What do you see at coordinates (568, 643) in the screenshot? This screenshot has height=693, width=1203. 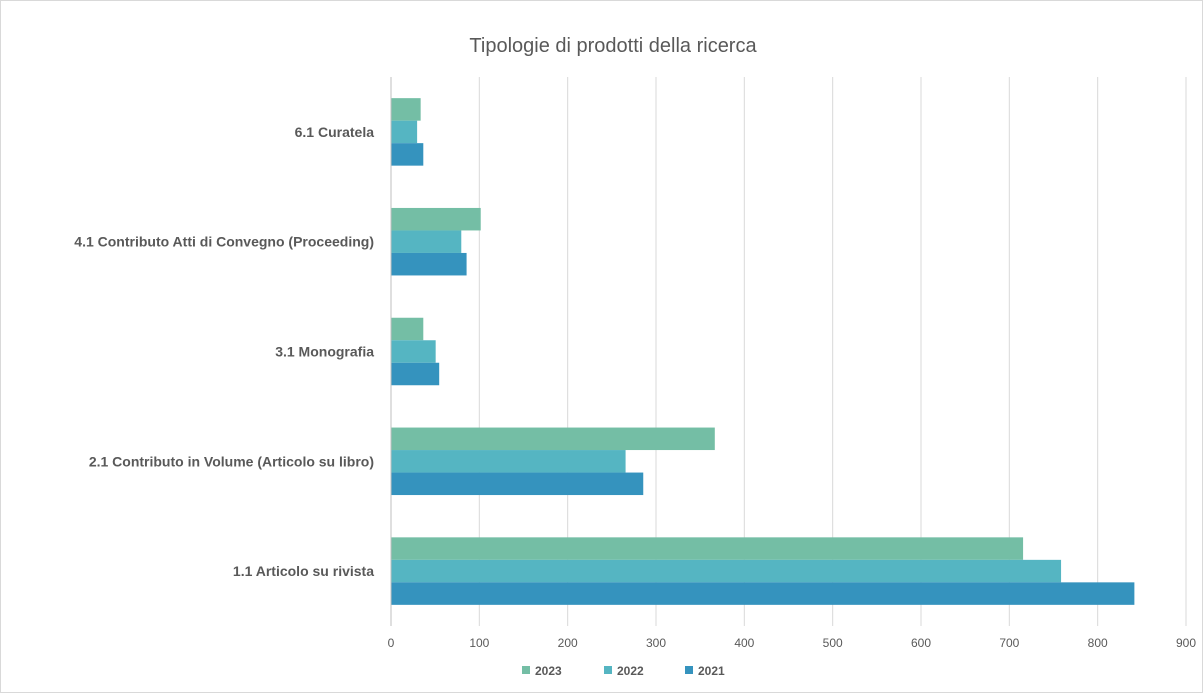 I see `x-tick-label: 200` at bounding box center [568, 643].